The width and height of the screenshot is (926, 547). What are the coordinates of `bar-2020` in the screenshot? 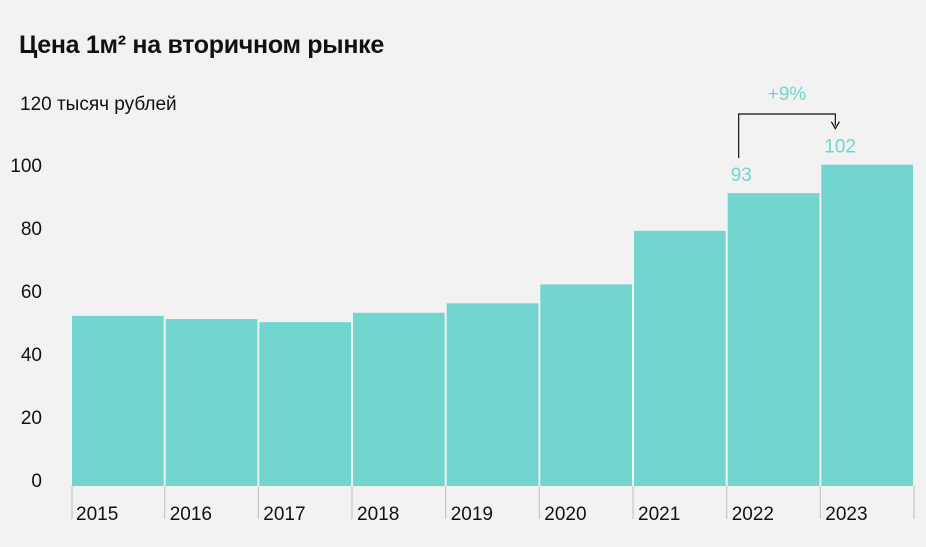 It's located at (586, 385).